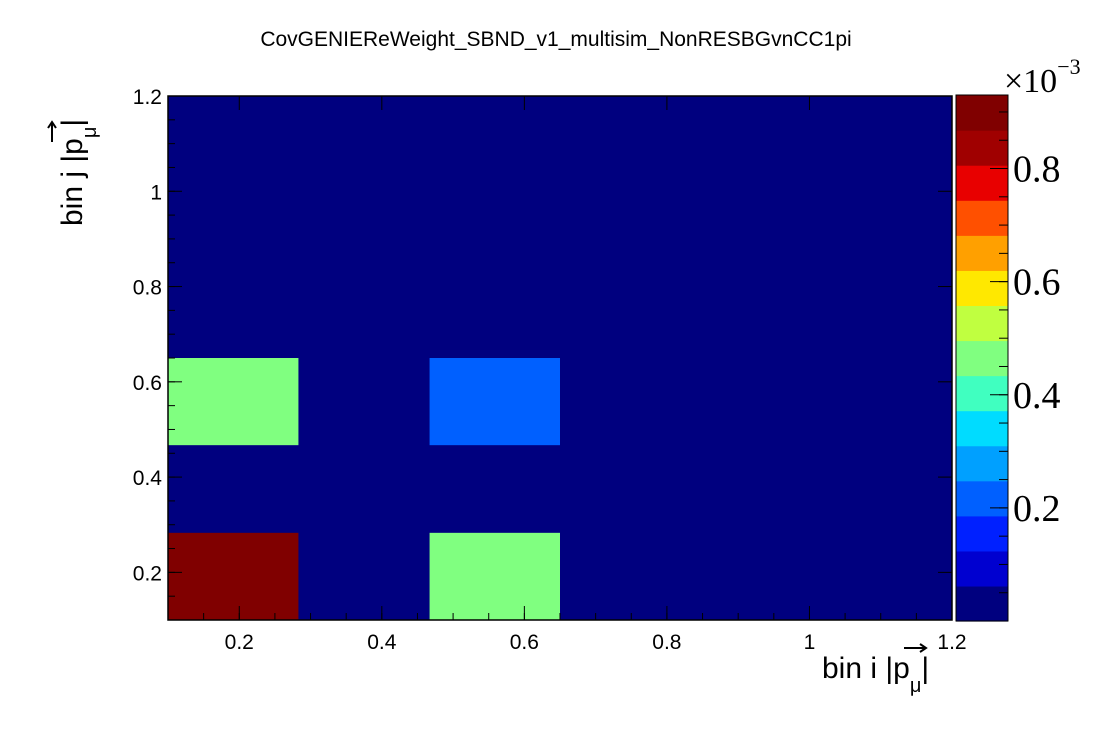  What do you see at coordinates (147, 383) in the screenshot?
I see `y-tick-label: 0.6` at bounding box center [147, 383].